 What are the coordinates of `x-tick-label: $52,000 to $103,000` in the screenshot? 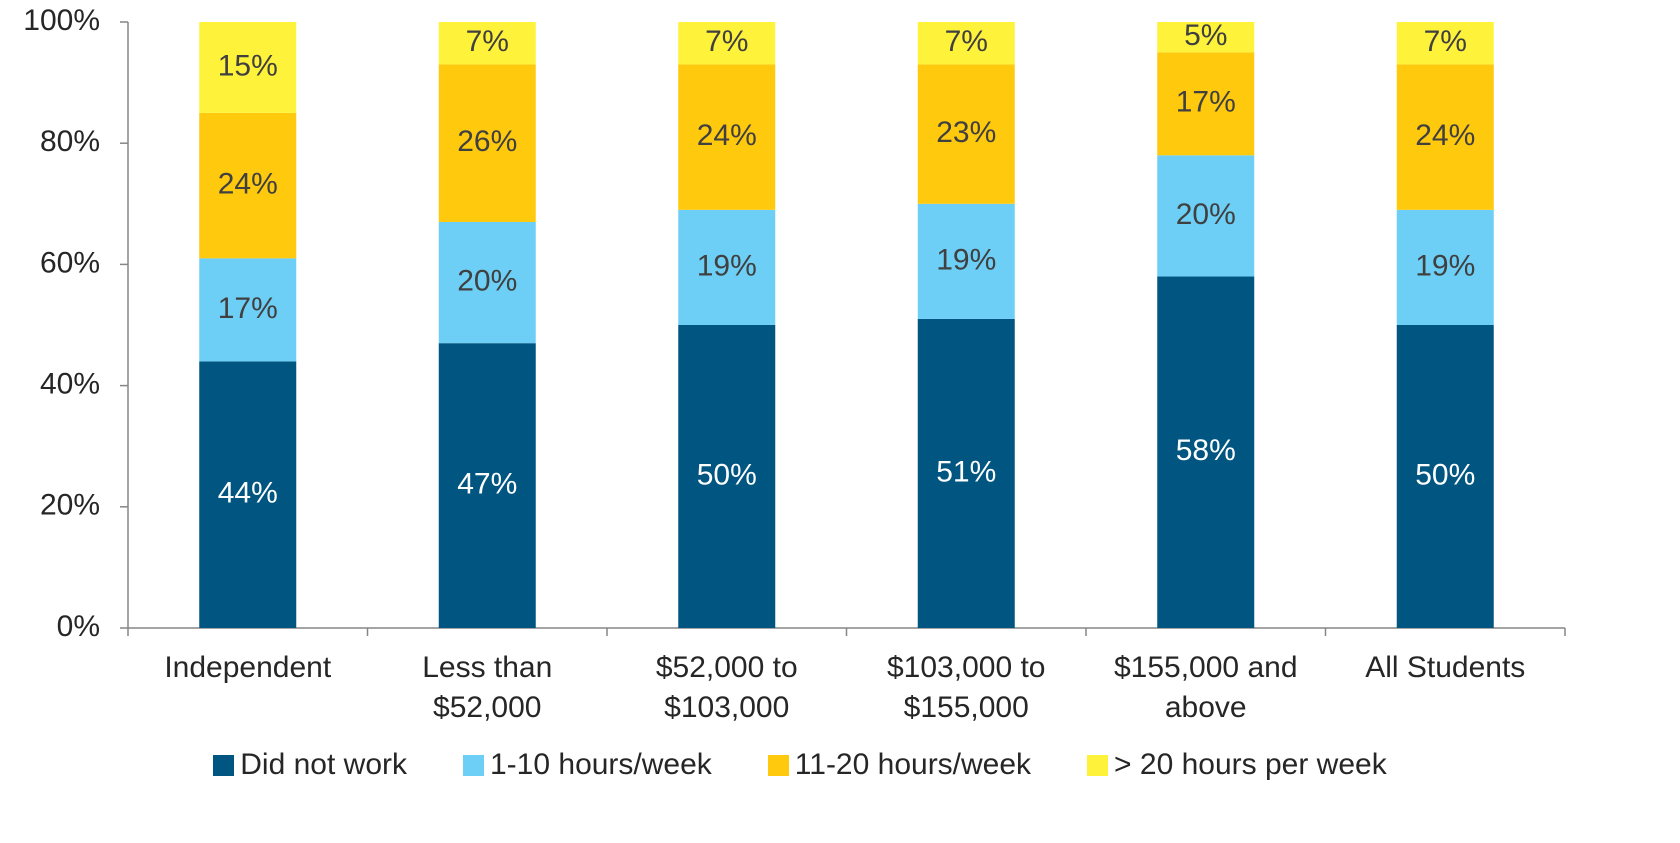 It's located at (726, 687).